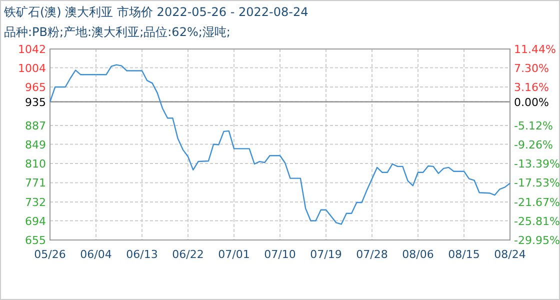 The width and height of the screenshot is (560, 300). Describe the element at coordinates (35, 87) in the screenshot. I see `y-tick-label: 965` at that location.